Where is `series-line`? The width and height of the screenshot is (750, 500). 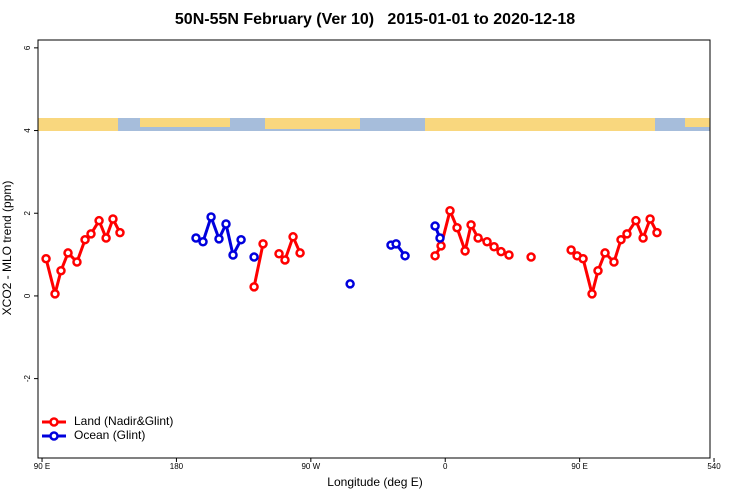 series-line is located at coordinates (318, 236).